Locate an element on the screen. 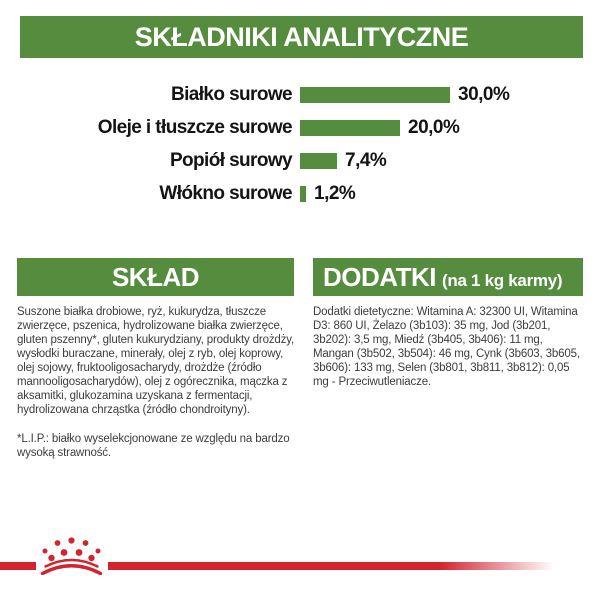 The width and height of the screenshot is (600, 600). chart-row: Popiół surowy 7,4% is located at coordinates (300, 160).